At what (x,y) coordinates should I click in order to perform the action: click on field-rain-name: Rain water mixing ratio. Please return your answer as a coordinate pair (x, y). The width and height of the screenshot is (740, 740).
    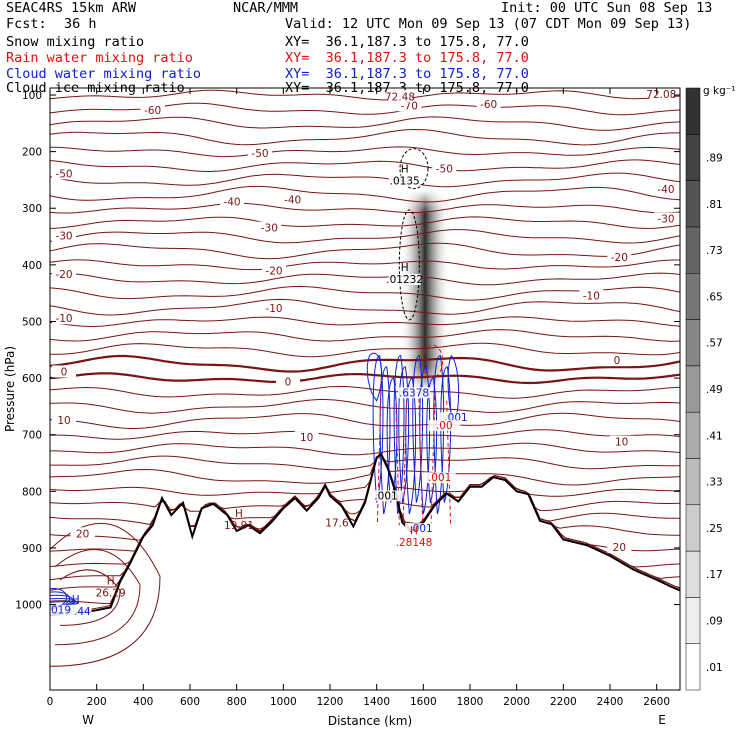
    Looking at the image, I should click on (99, 58).